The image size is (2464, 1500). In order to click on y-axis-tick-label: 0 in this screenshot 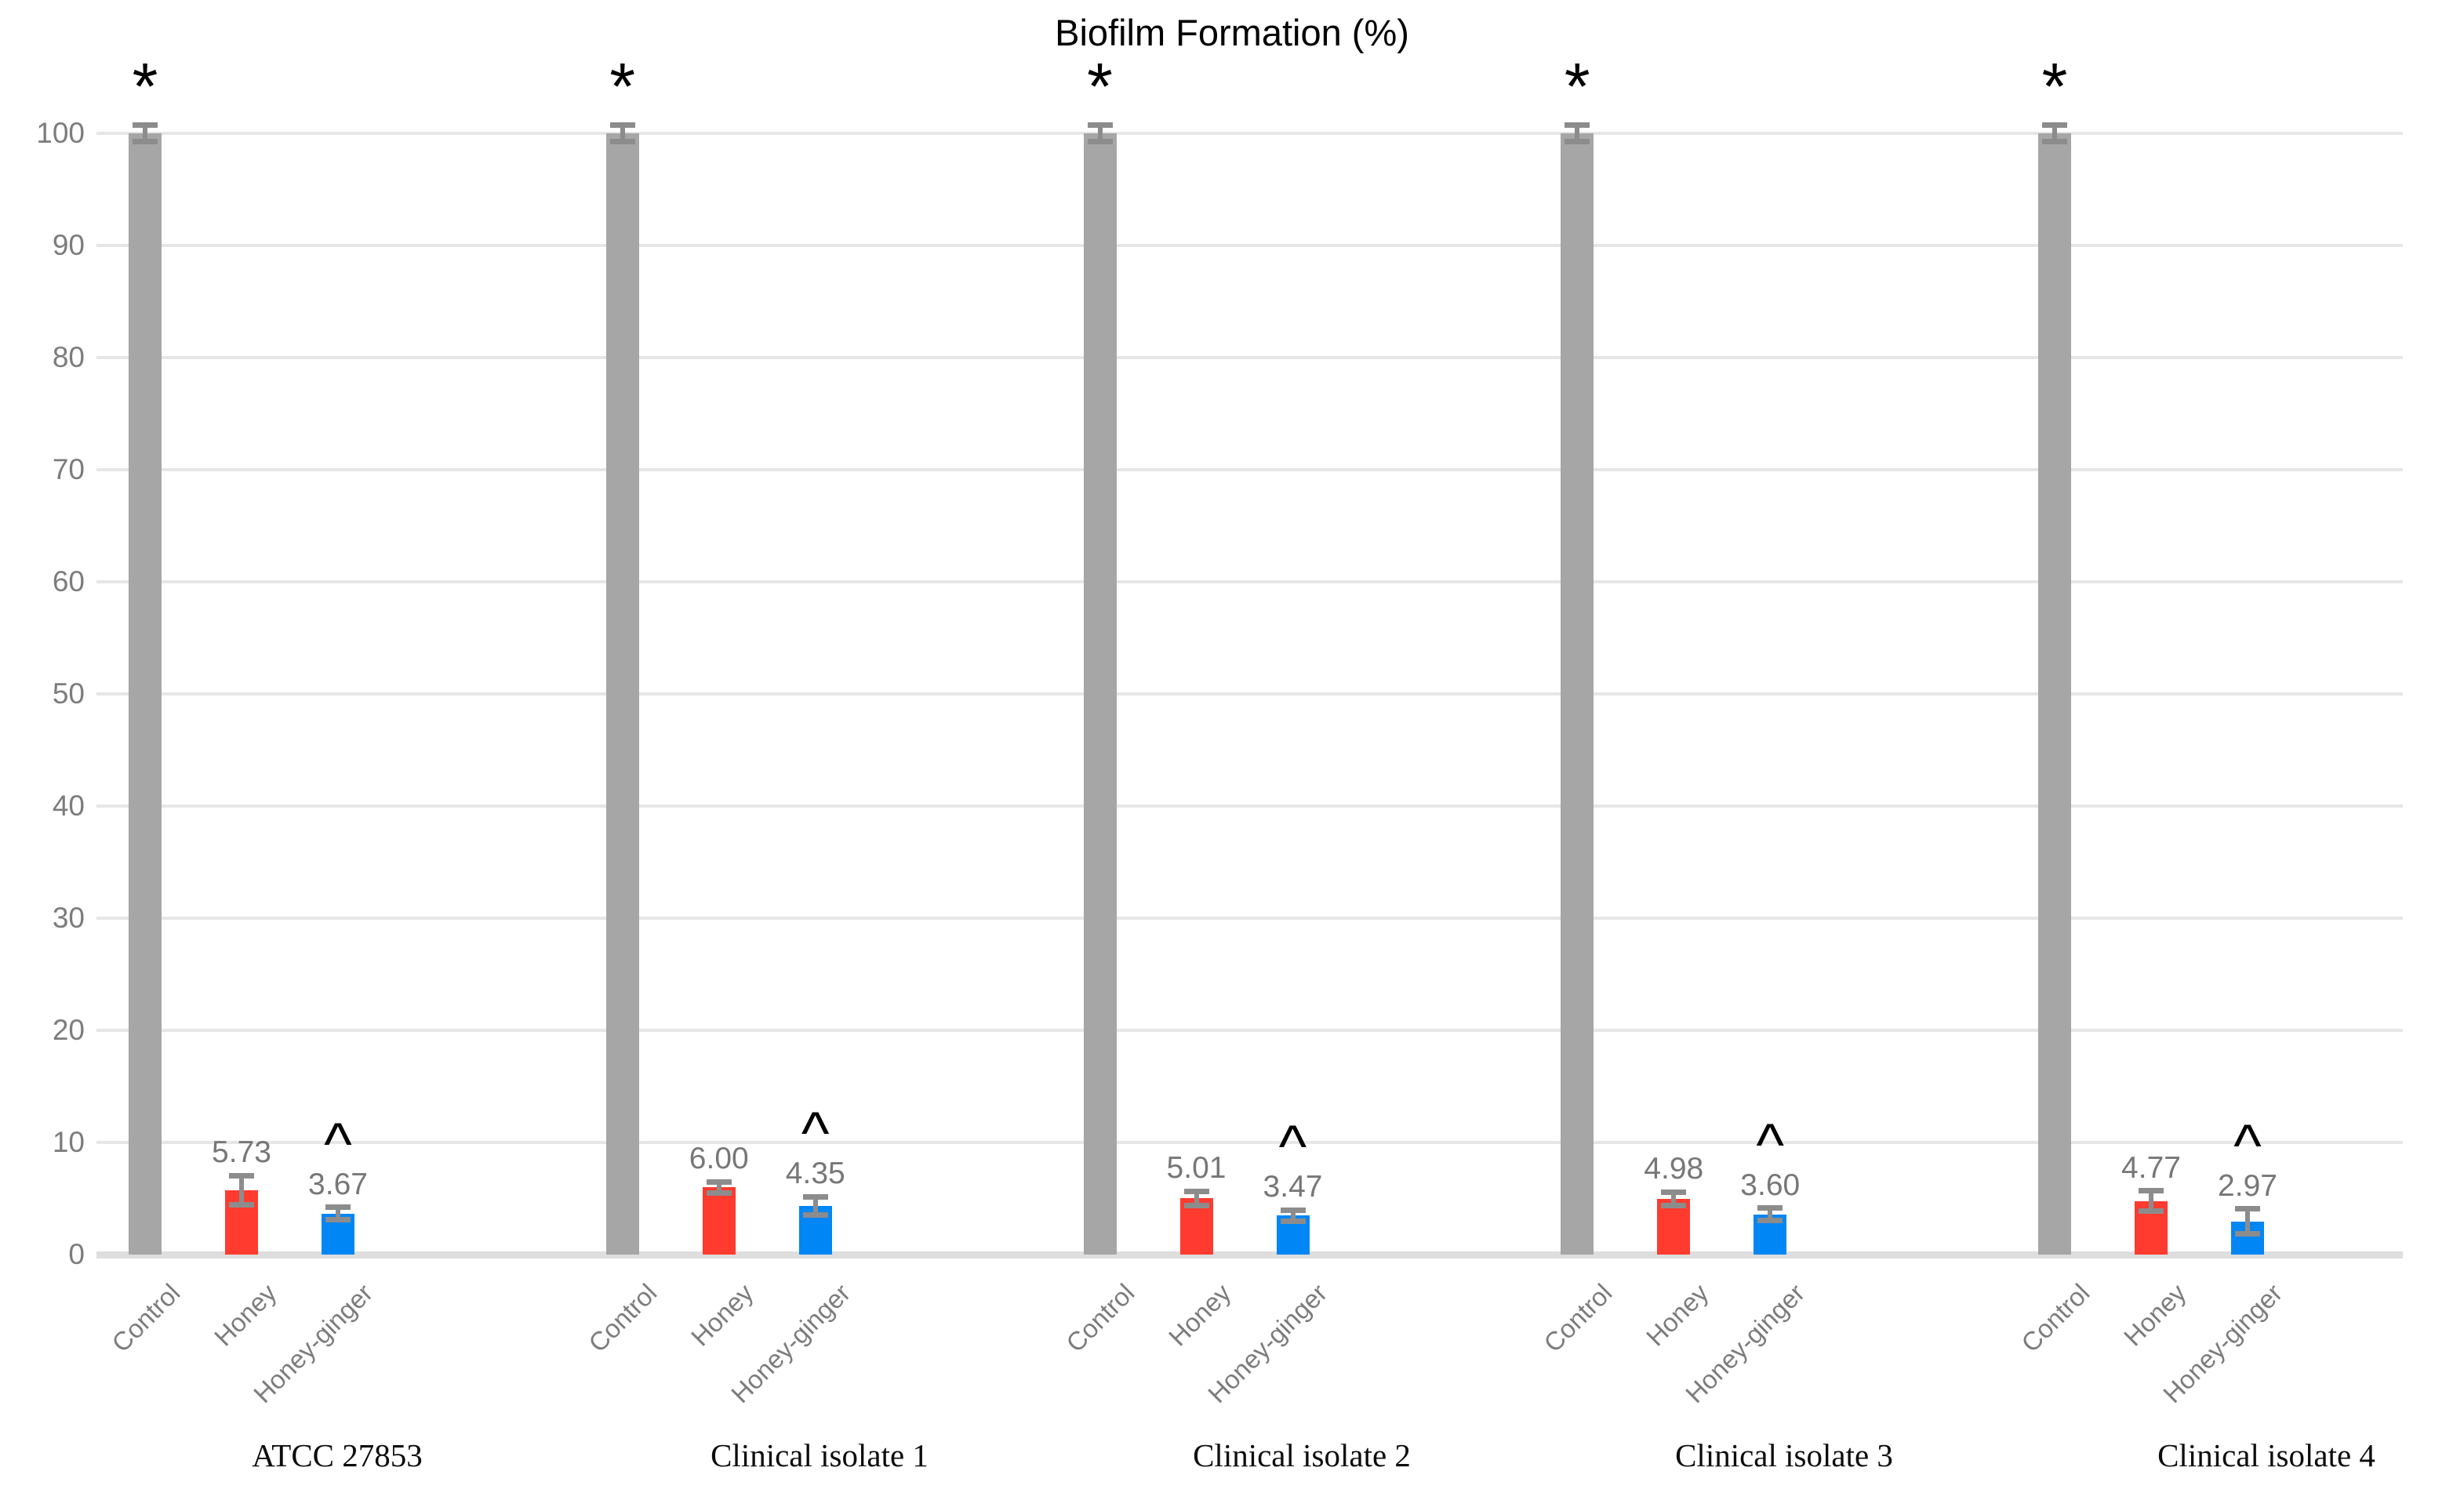, I will do `click(76, 1254)`.